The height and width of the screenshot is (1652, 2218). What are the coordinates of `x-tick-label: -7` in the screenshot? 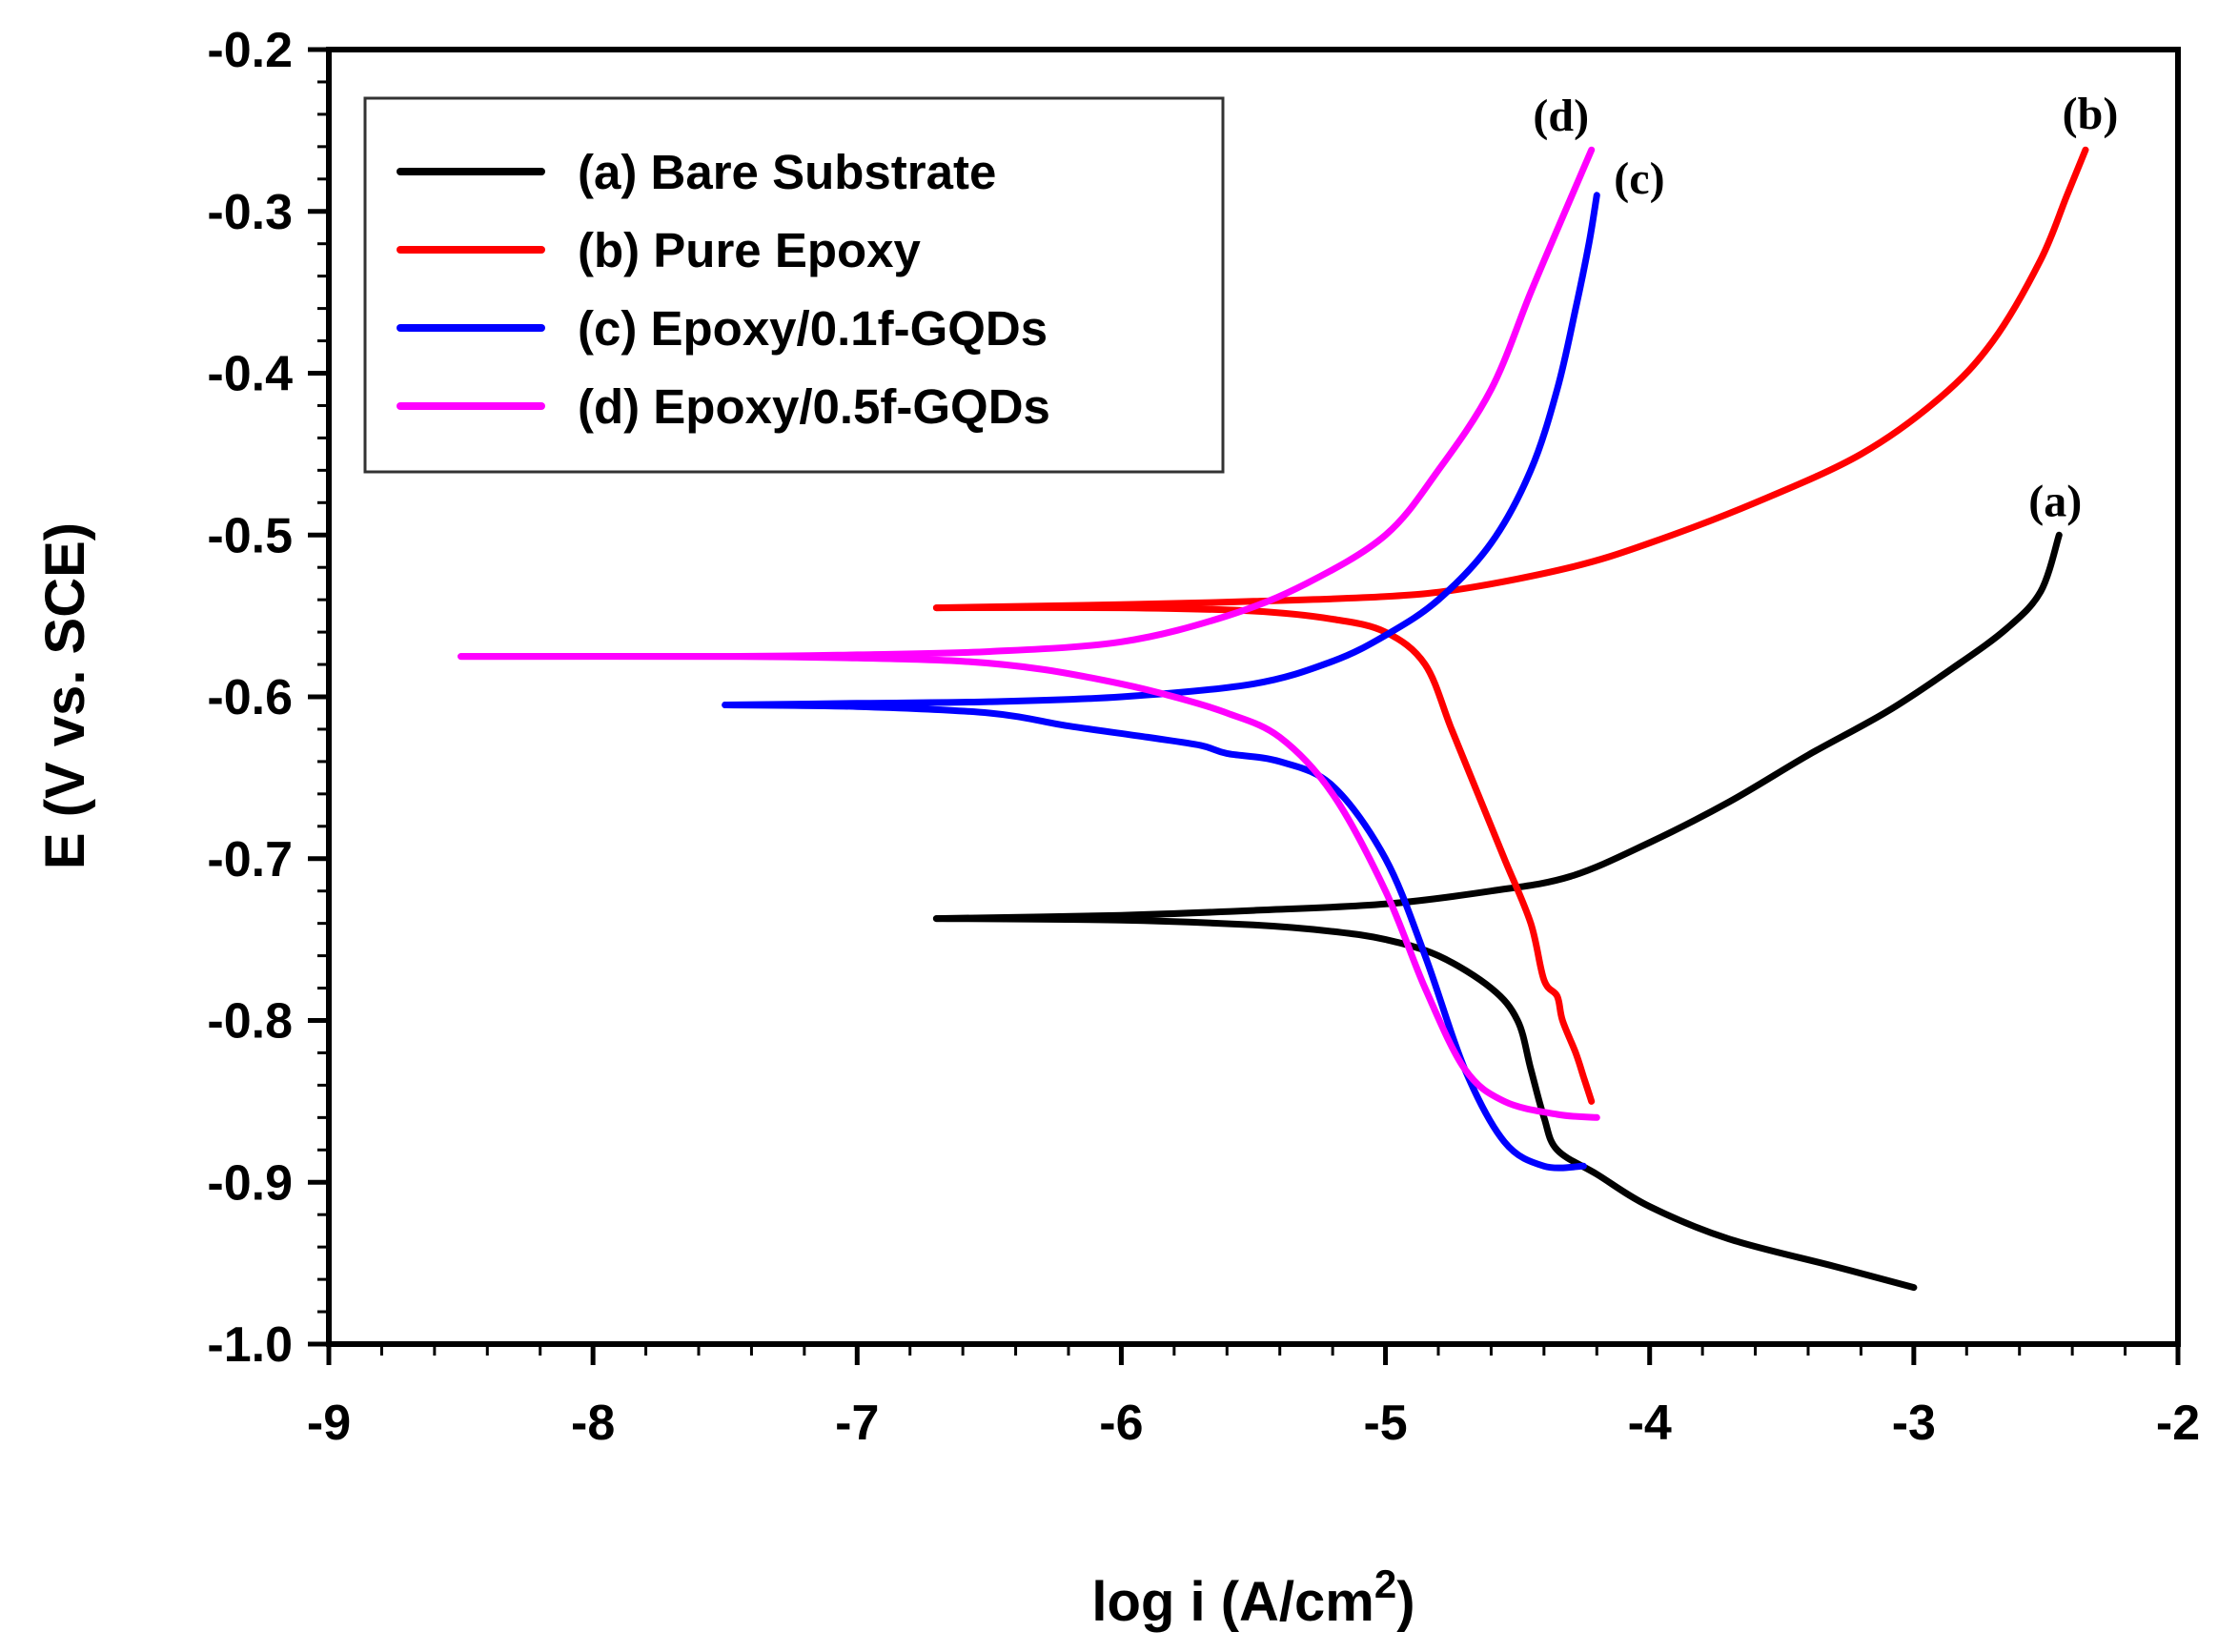 It's located at (857, 1423).